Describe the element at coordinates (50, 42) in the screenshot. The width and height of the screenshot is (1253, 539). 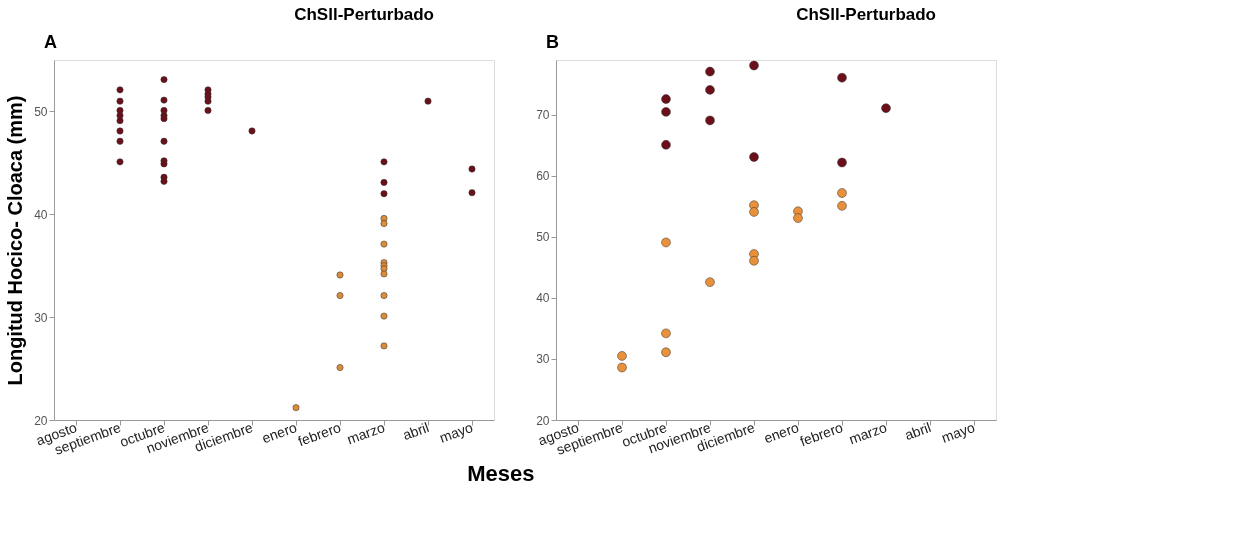
I see `text: A` at that location.